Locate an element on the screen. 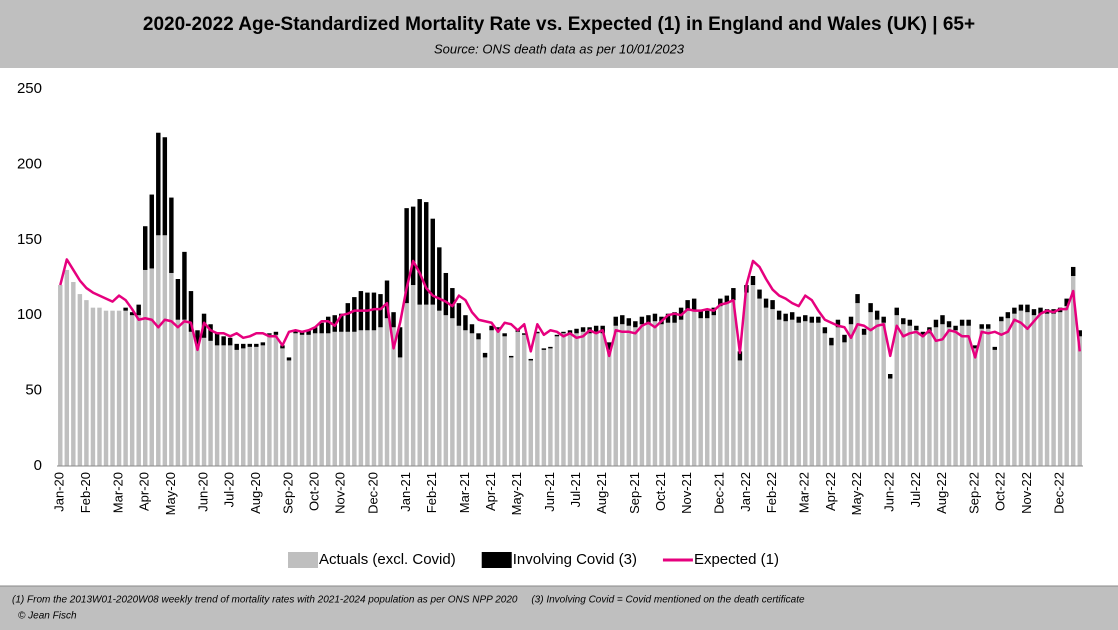 The height and width of the screenshot is (630, 1118). legend-label: Actuals (excl. Covid) is located at coordinates (387, 559).